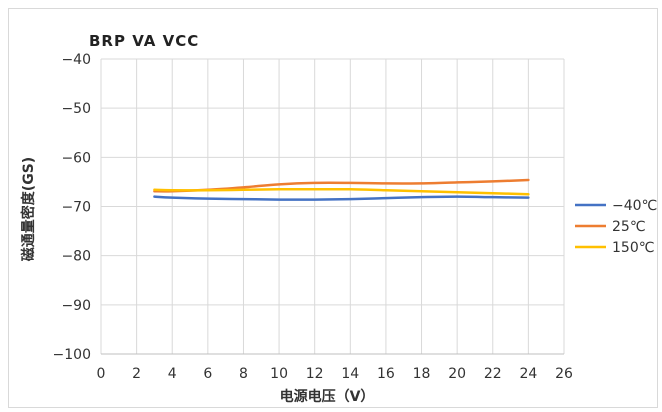 The width and height of the screenshot is (662, 412). What do you see at coordinates (457, 374) in the screenshot?
I see `x-tick-label: 20` at bounding box center [457, 374].